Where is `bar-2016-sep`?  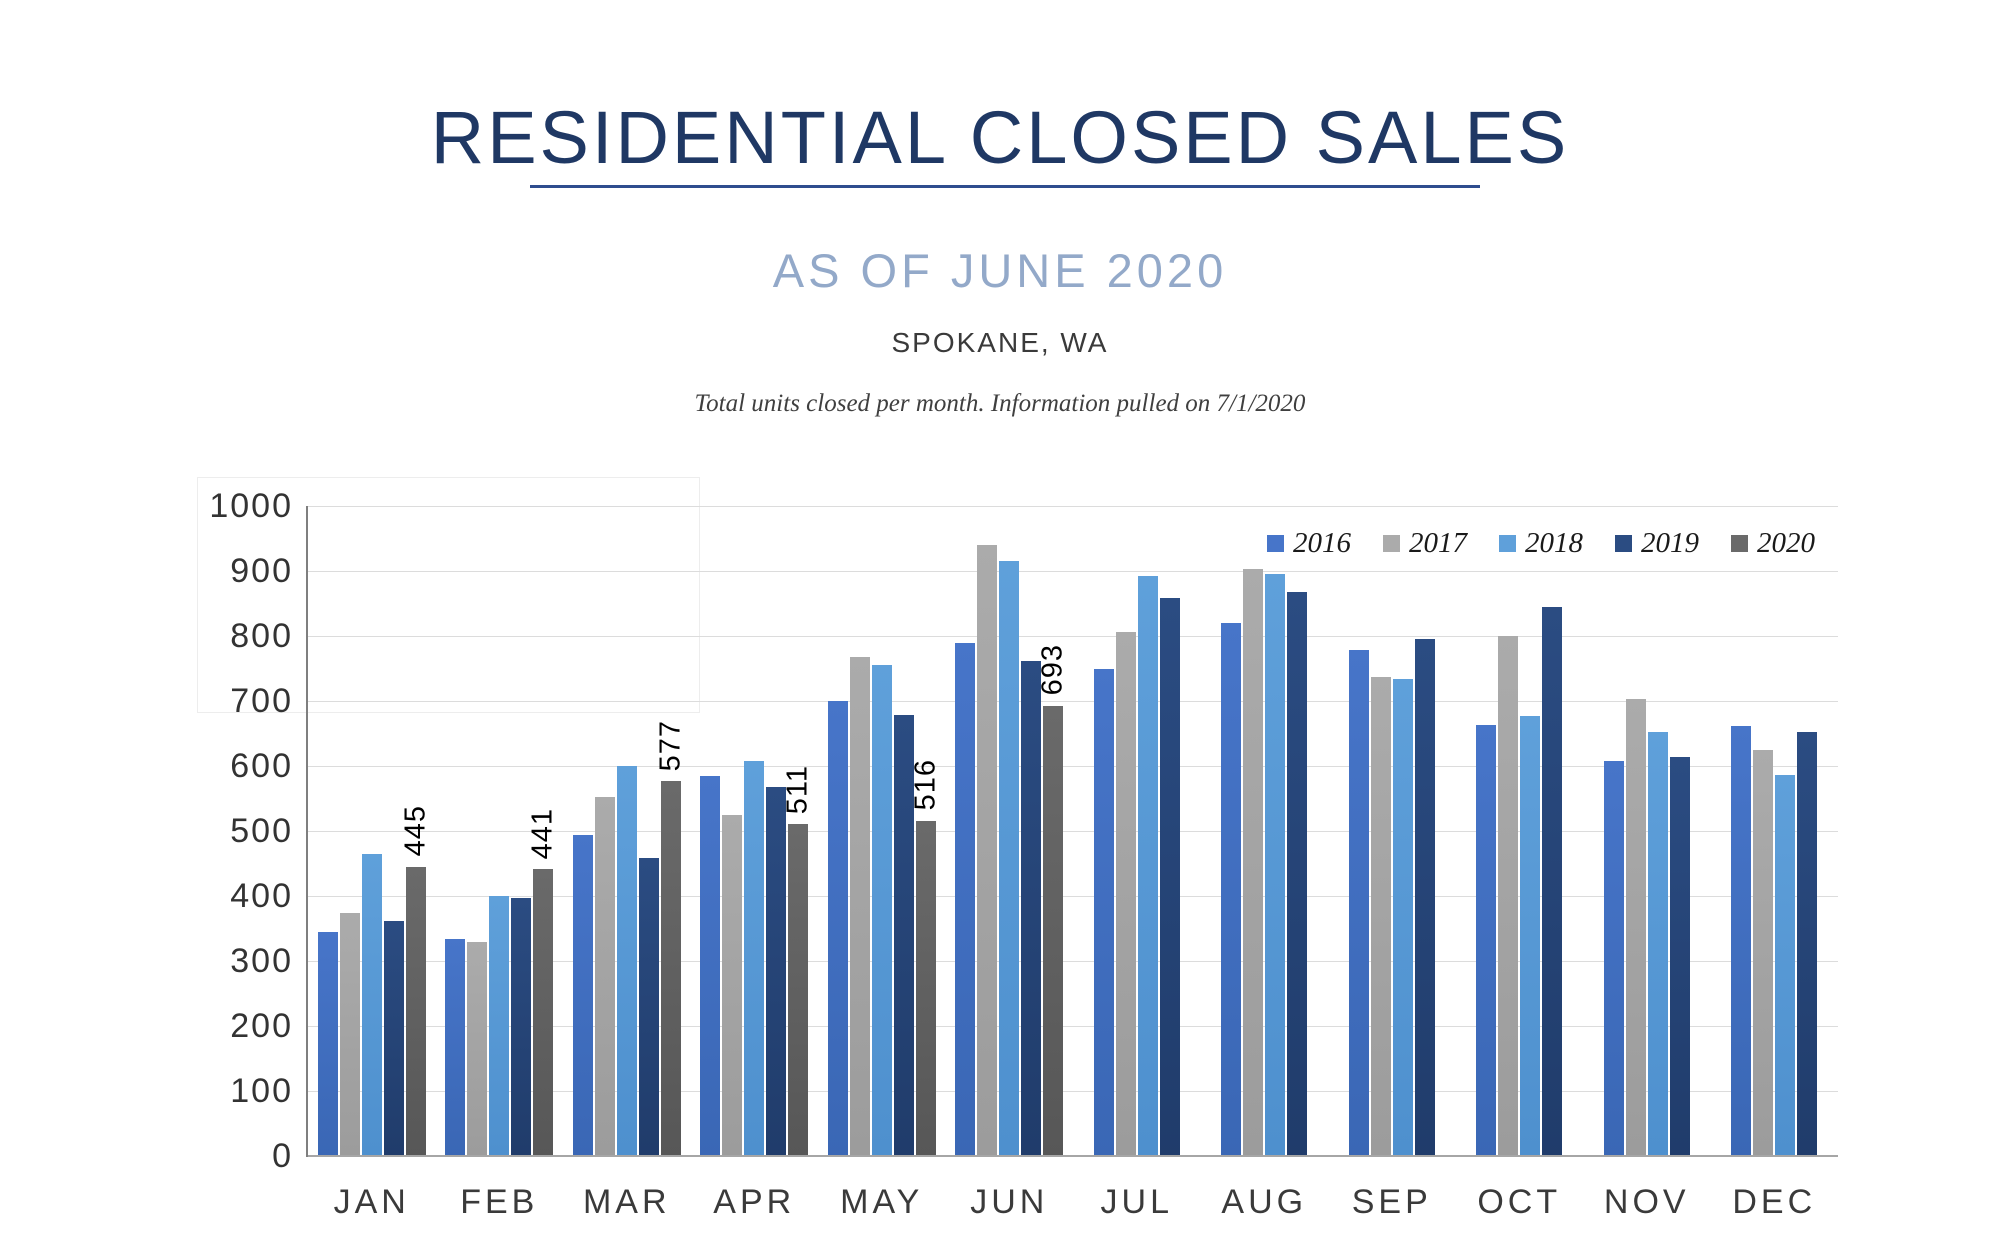 bar-2016-sep is located at coordinates (1358, 903).